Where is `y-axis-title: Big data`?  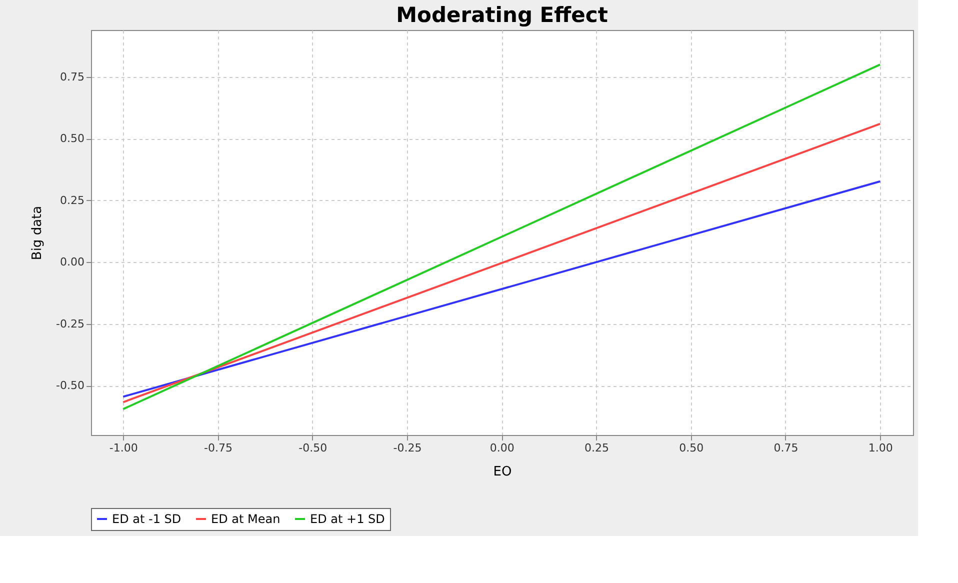
y-axis-title: Big data is located at coordinates (38, 233).